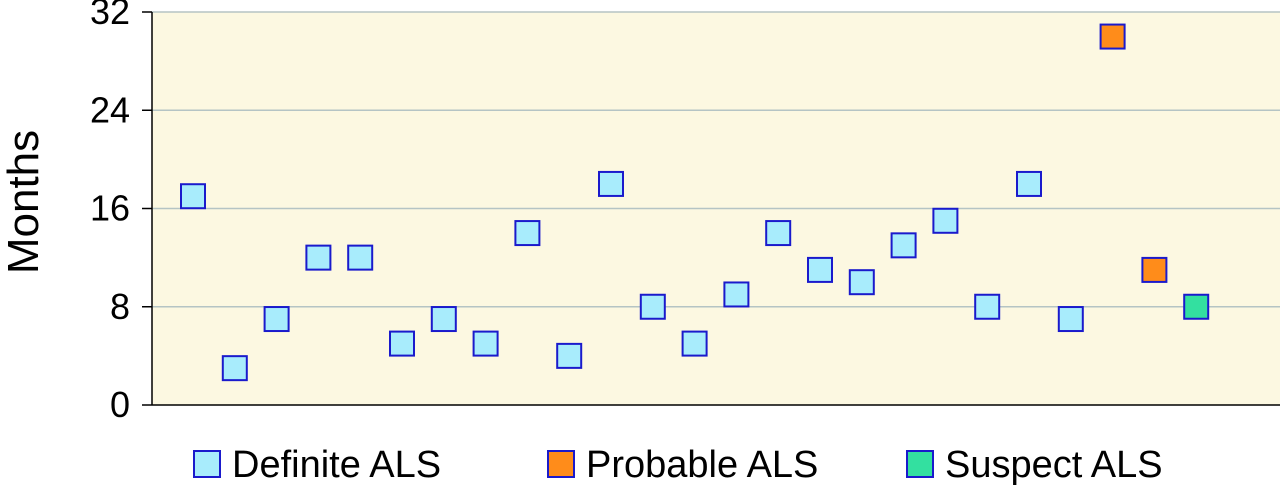  Describe the element at coordinates (702, 465) in the screenshot. I see `legend-label: Probable ALS` at that location.